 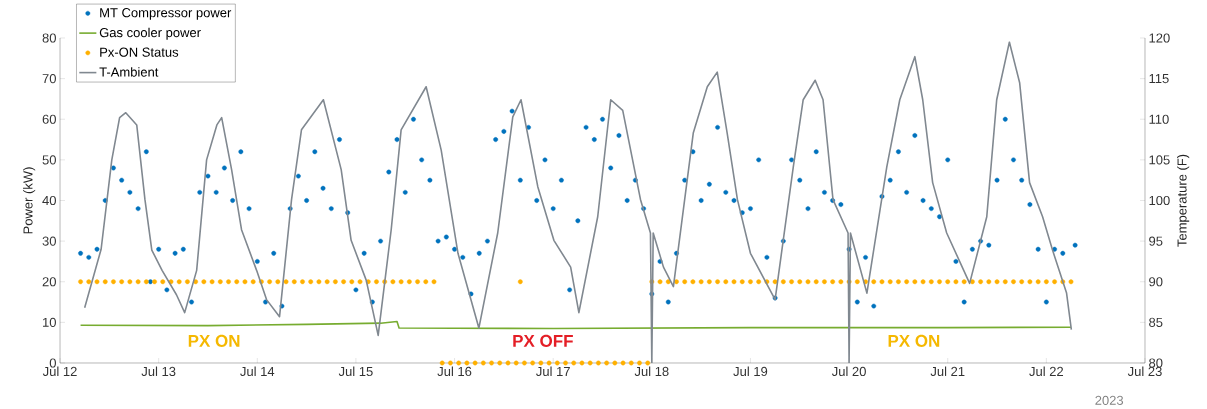 I want to click on annotation: PX OFF, so click(x=543, y=340).